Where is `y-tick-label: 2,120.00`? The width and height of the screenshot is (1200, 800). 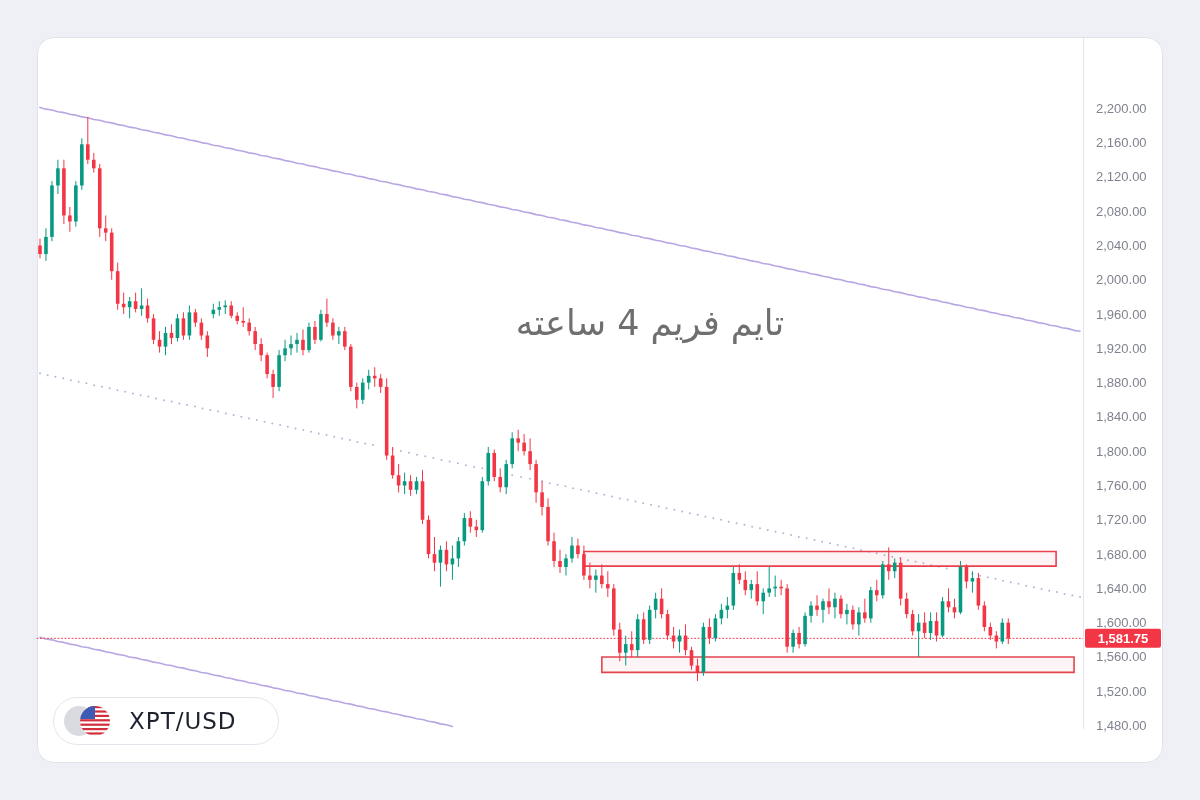 y-tick-label: 2,120.00 is located at coordinates (1121, 177).